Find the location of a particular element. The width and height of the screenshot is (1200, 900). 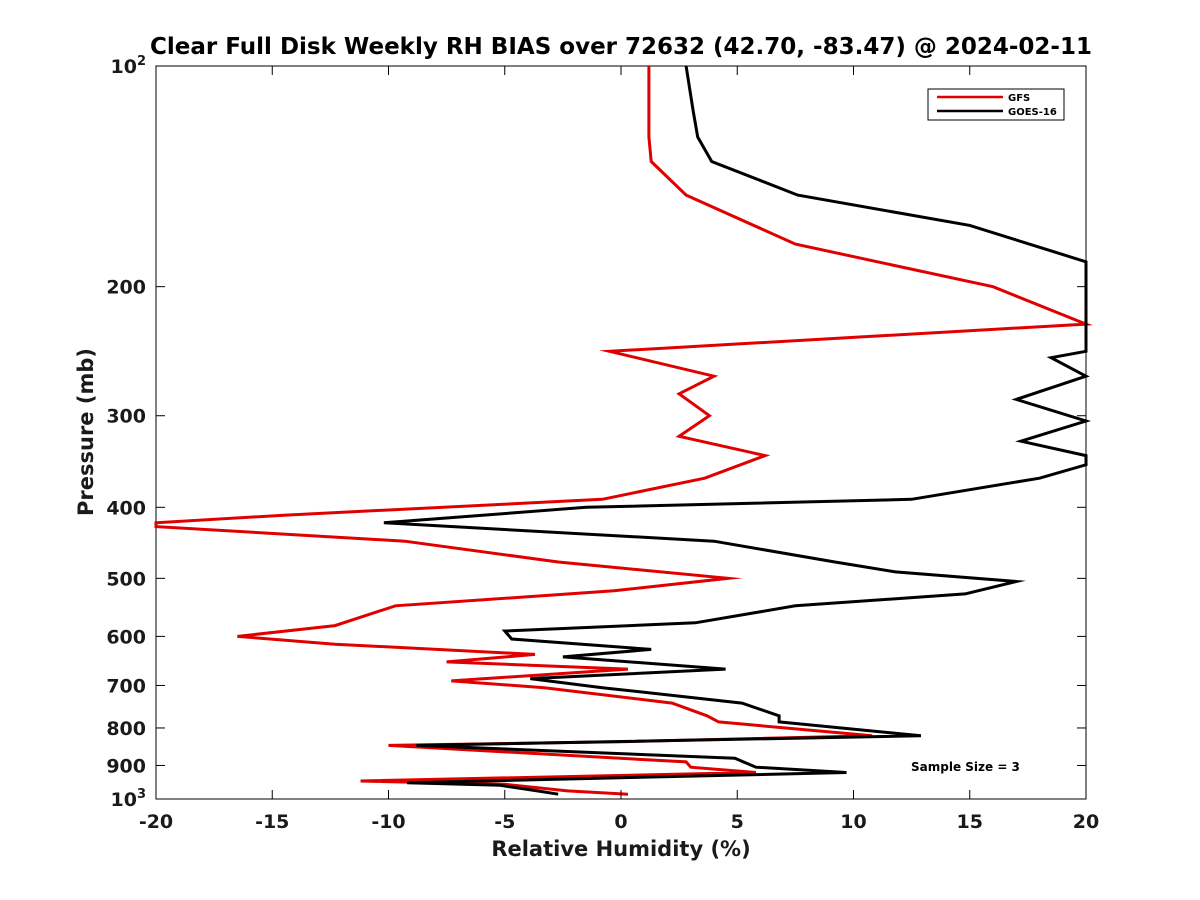

legend-box is located at coordinates (996, 104).